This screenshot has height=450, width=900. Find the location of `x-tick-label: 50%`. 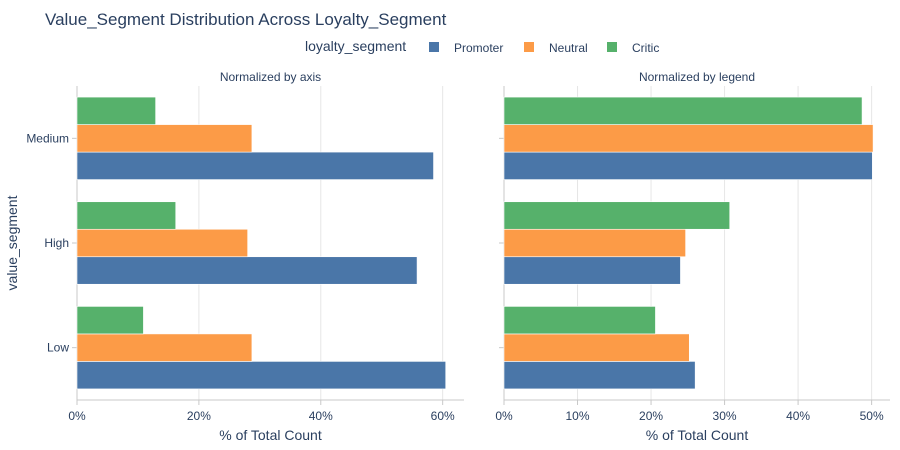

x-tick-label: 50% is located at coordinates (872, 416).